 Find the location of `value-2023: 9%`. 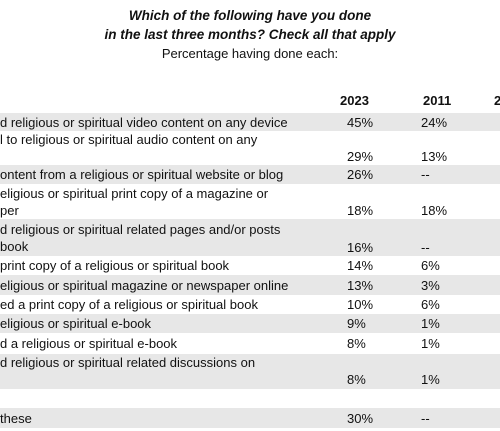

value-2023: 9% is located at coordinates (356, 323).